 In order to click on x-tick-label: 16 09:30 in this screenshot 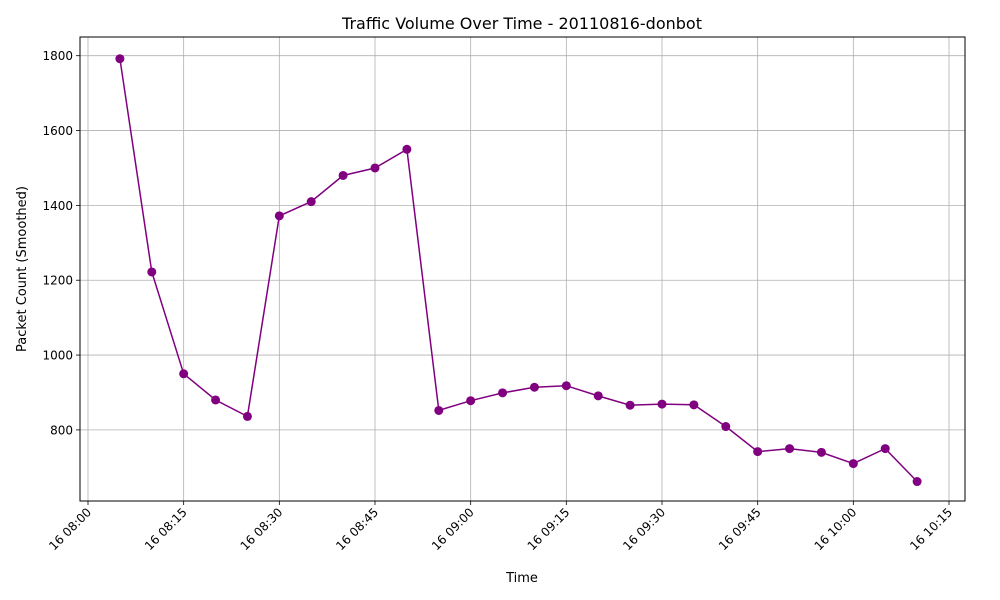, I will do `click(644, 529)`.